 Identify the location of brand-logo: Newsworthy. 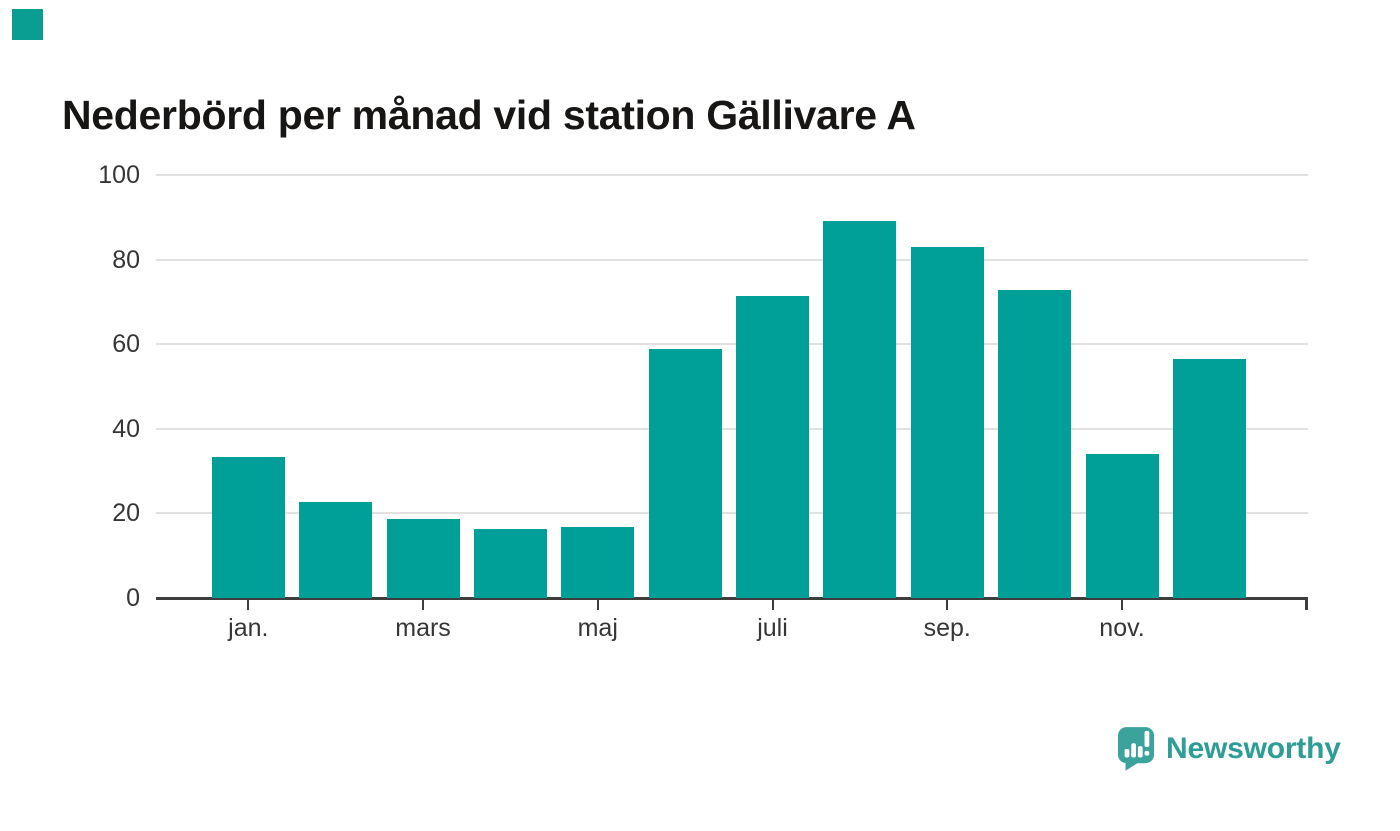
(1229, 748).